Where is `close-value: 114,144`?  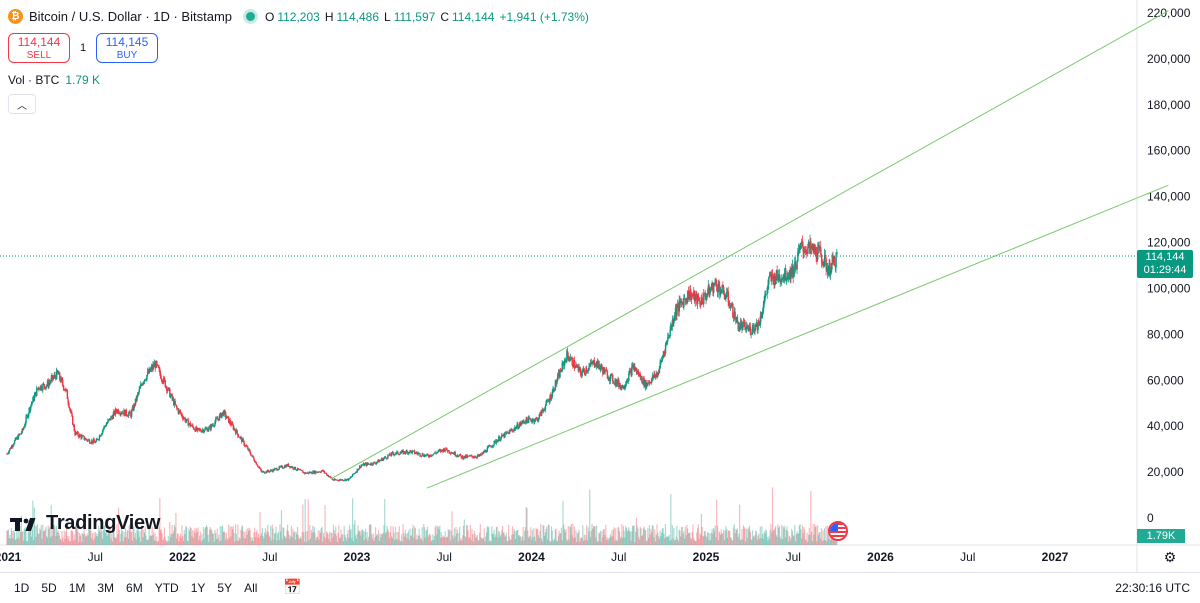
close-value: 114,144 is located at coordinates (473, 16).